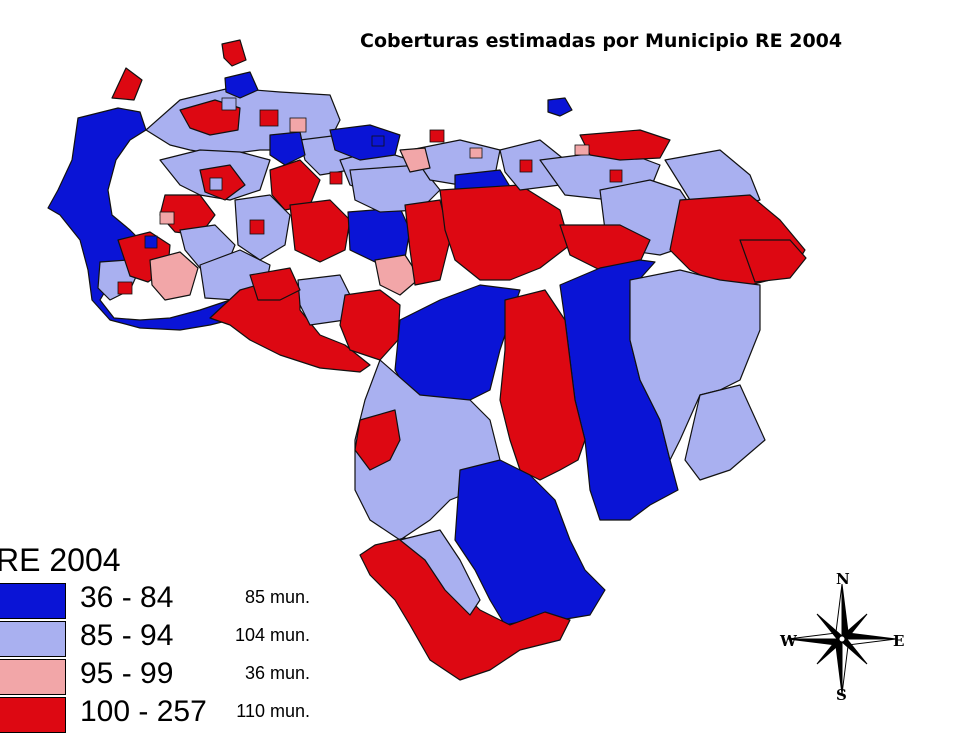  What do you see at coordinates (397, 275) in the screenshot?
I see `region-guarico-pink` at bounding box center [397, 275].